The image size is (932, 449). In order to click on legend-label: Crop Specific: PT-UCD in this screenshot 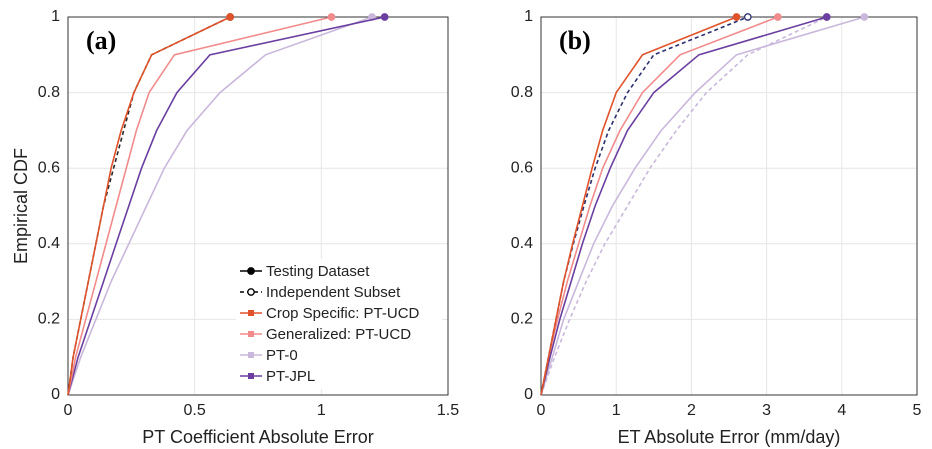, I will do `click(343, 313)`.